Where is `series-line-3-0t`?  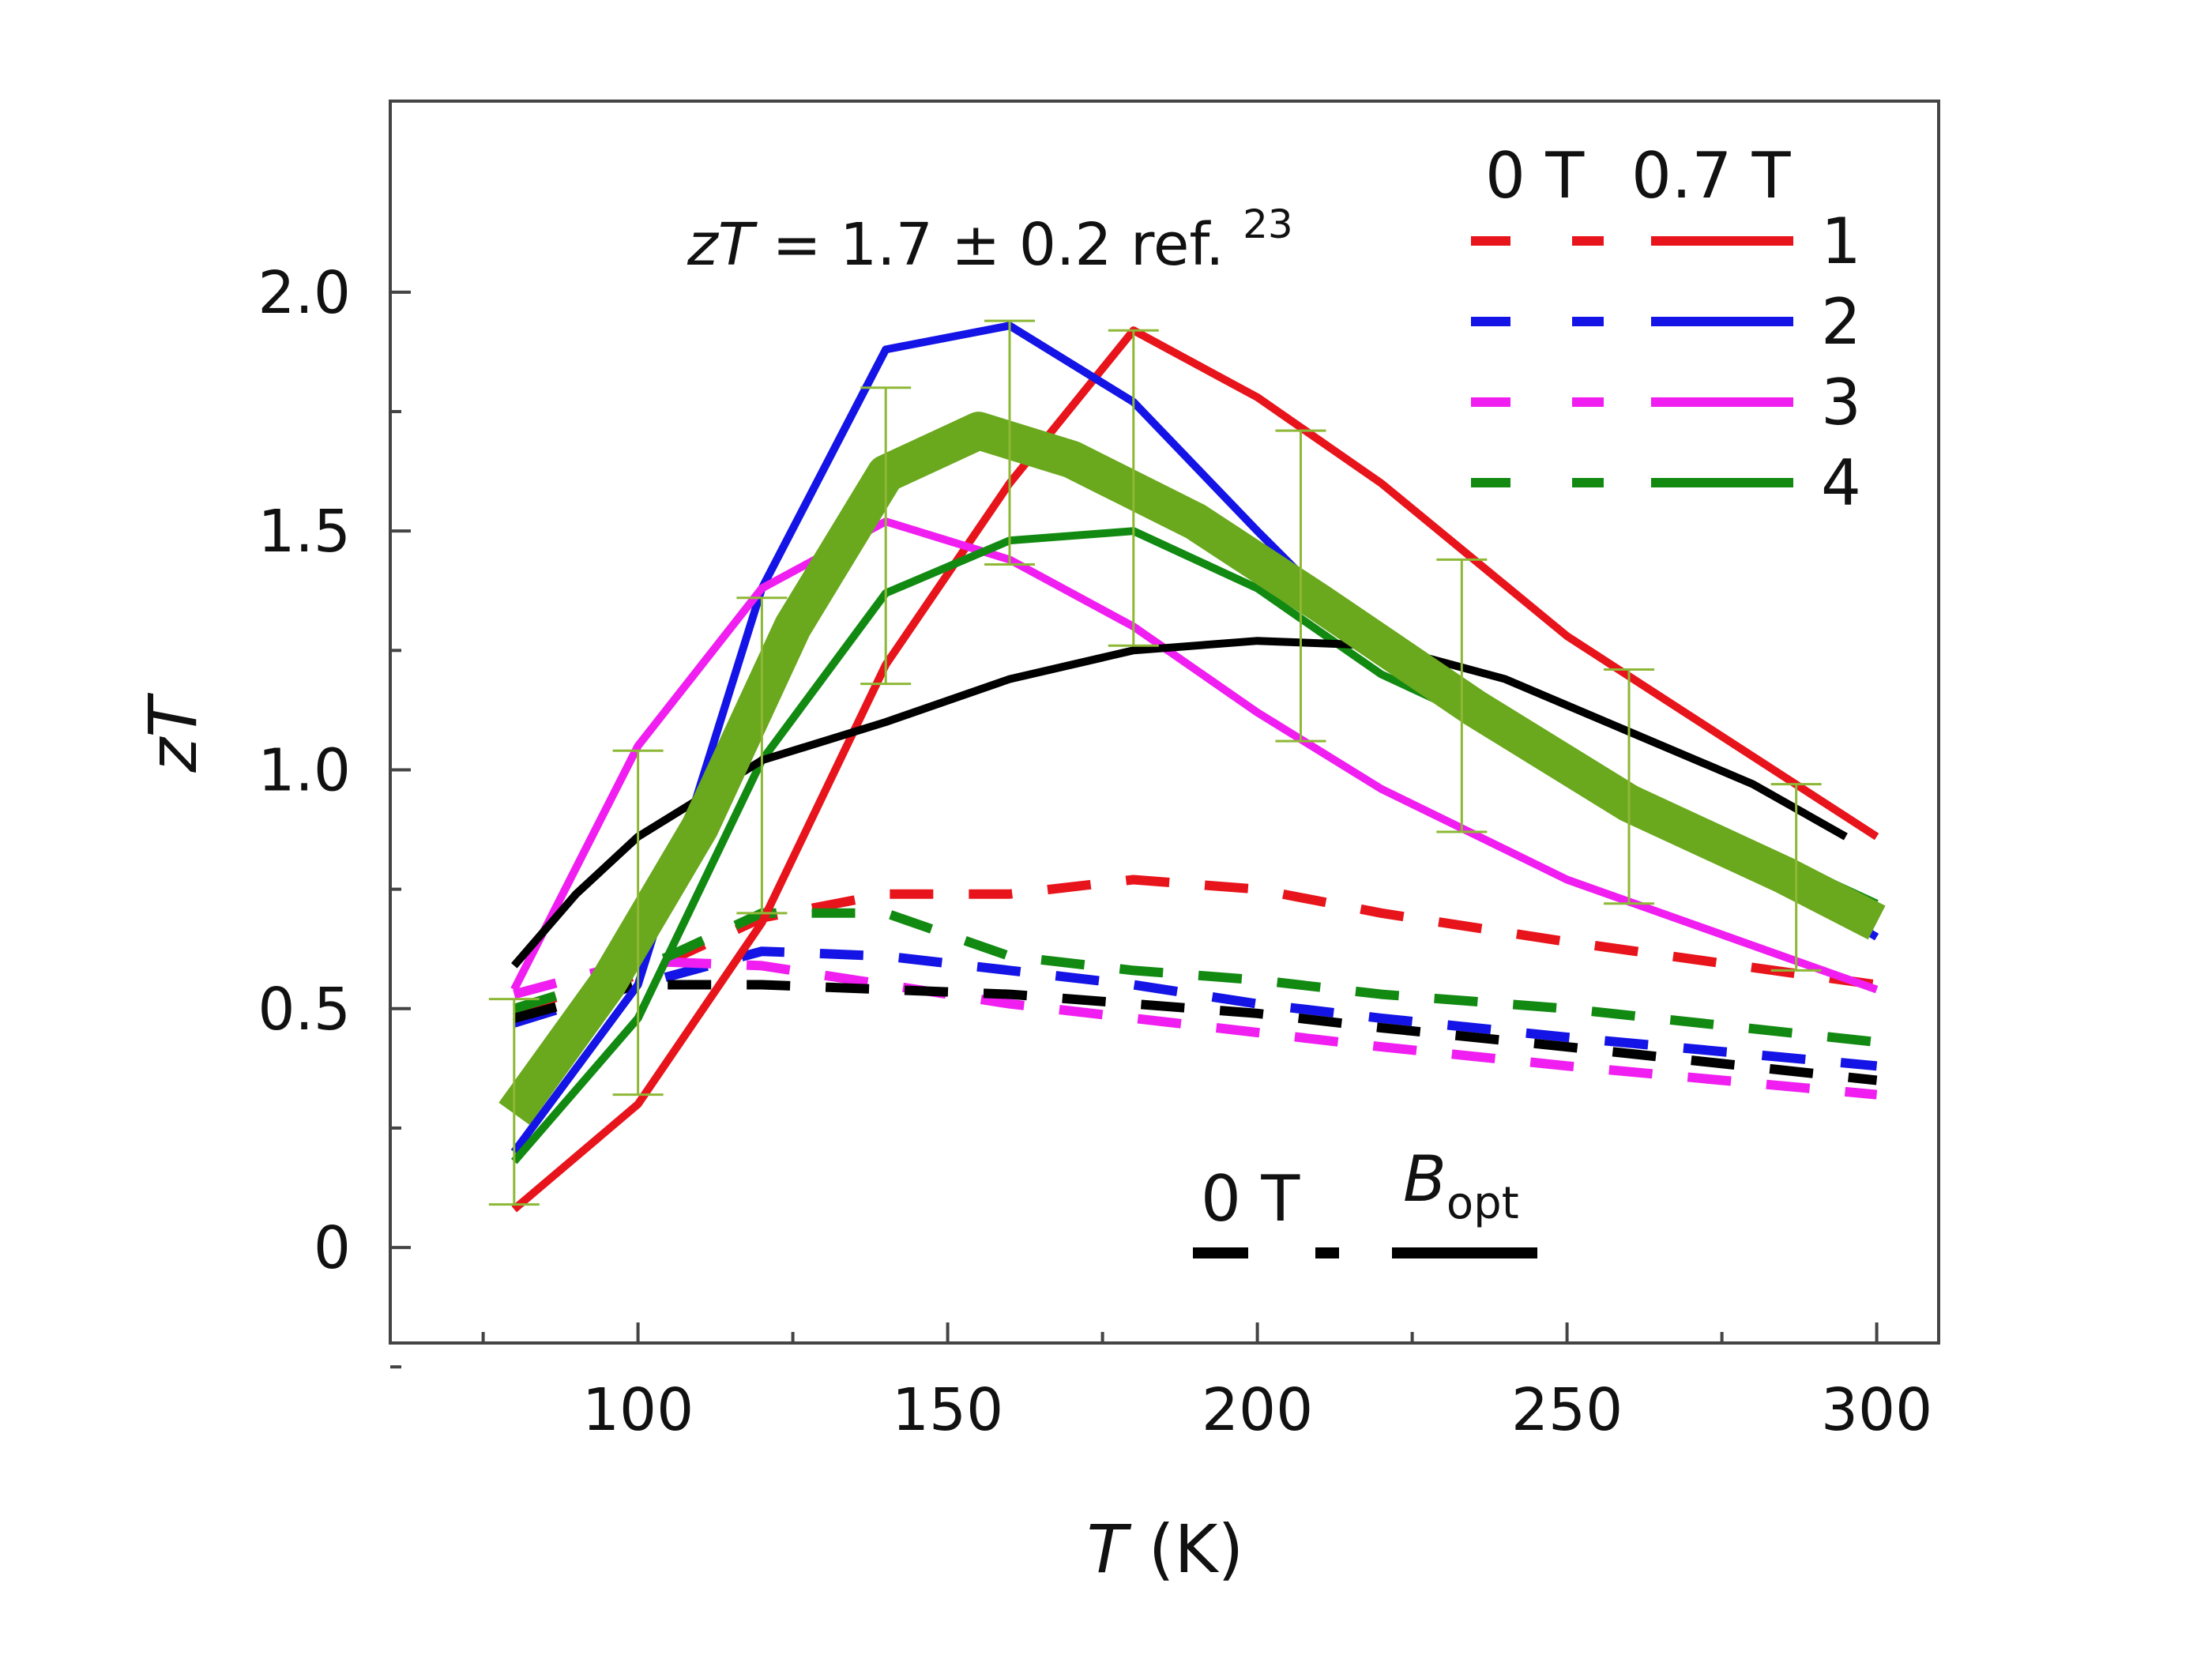 series-line-3-0t is located at coordinates (1196, 1028).